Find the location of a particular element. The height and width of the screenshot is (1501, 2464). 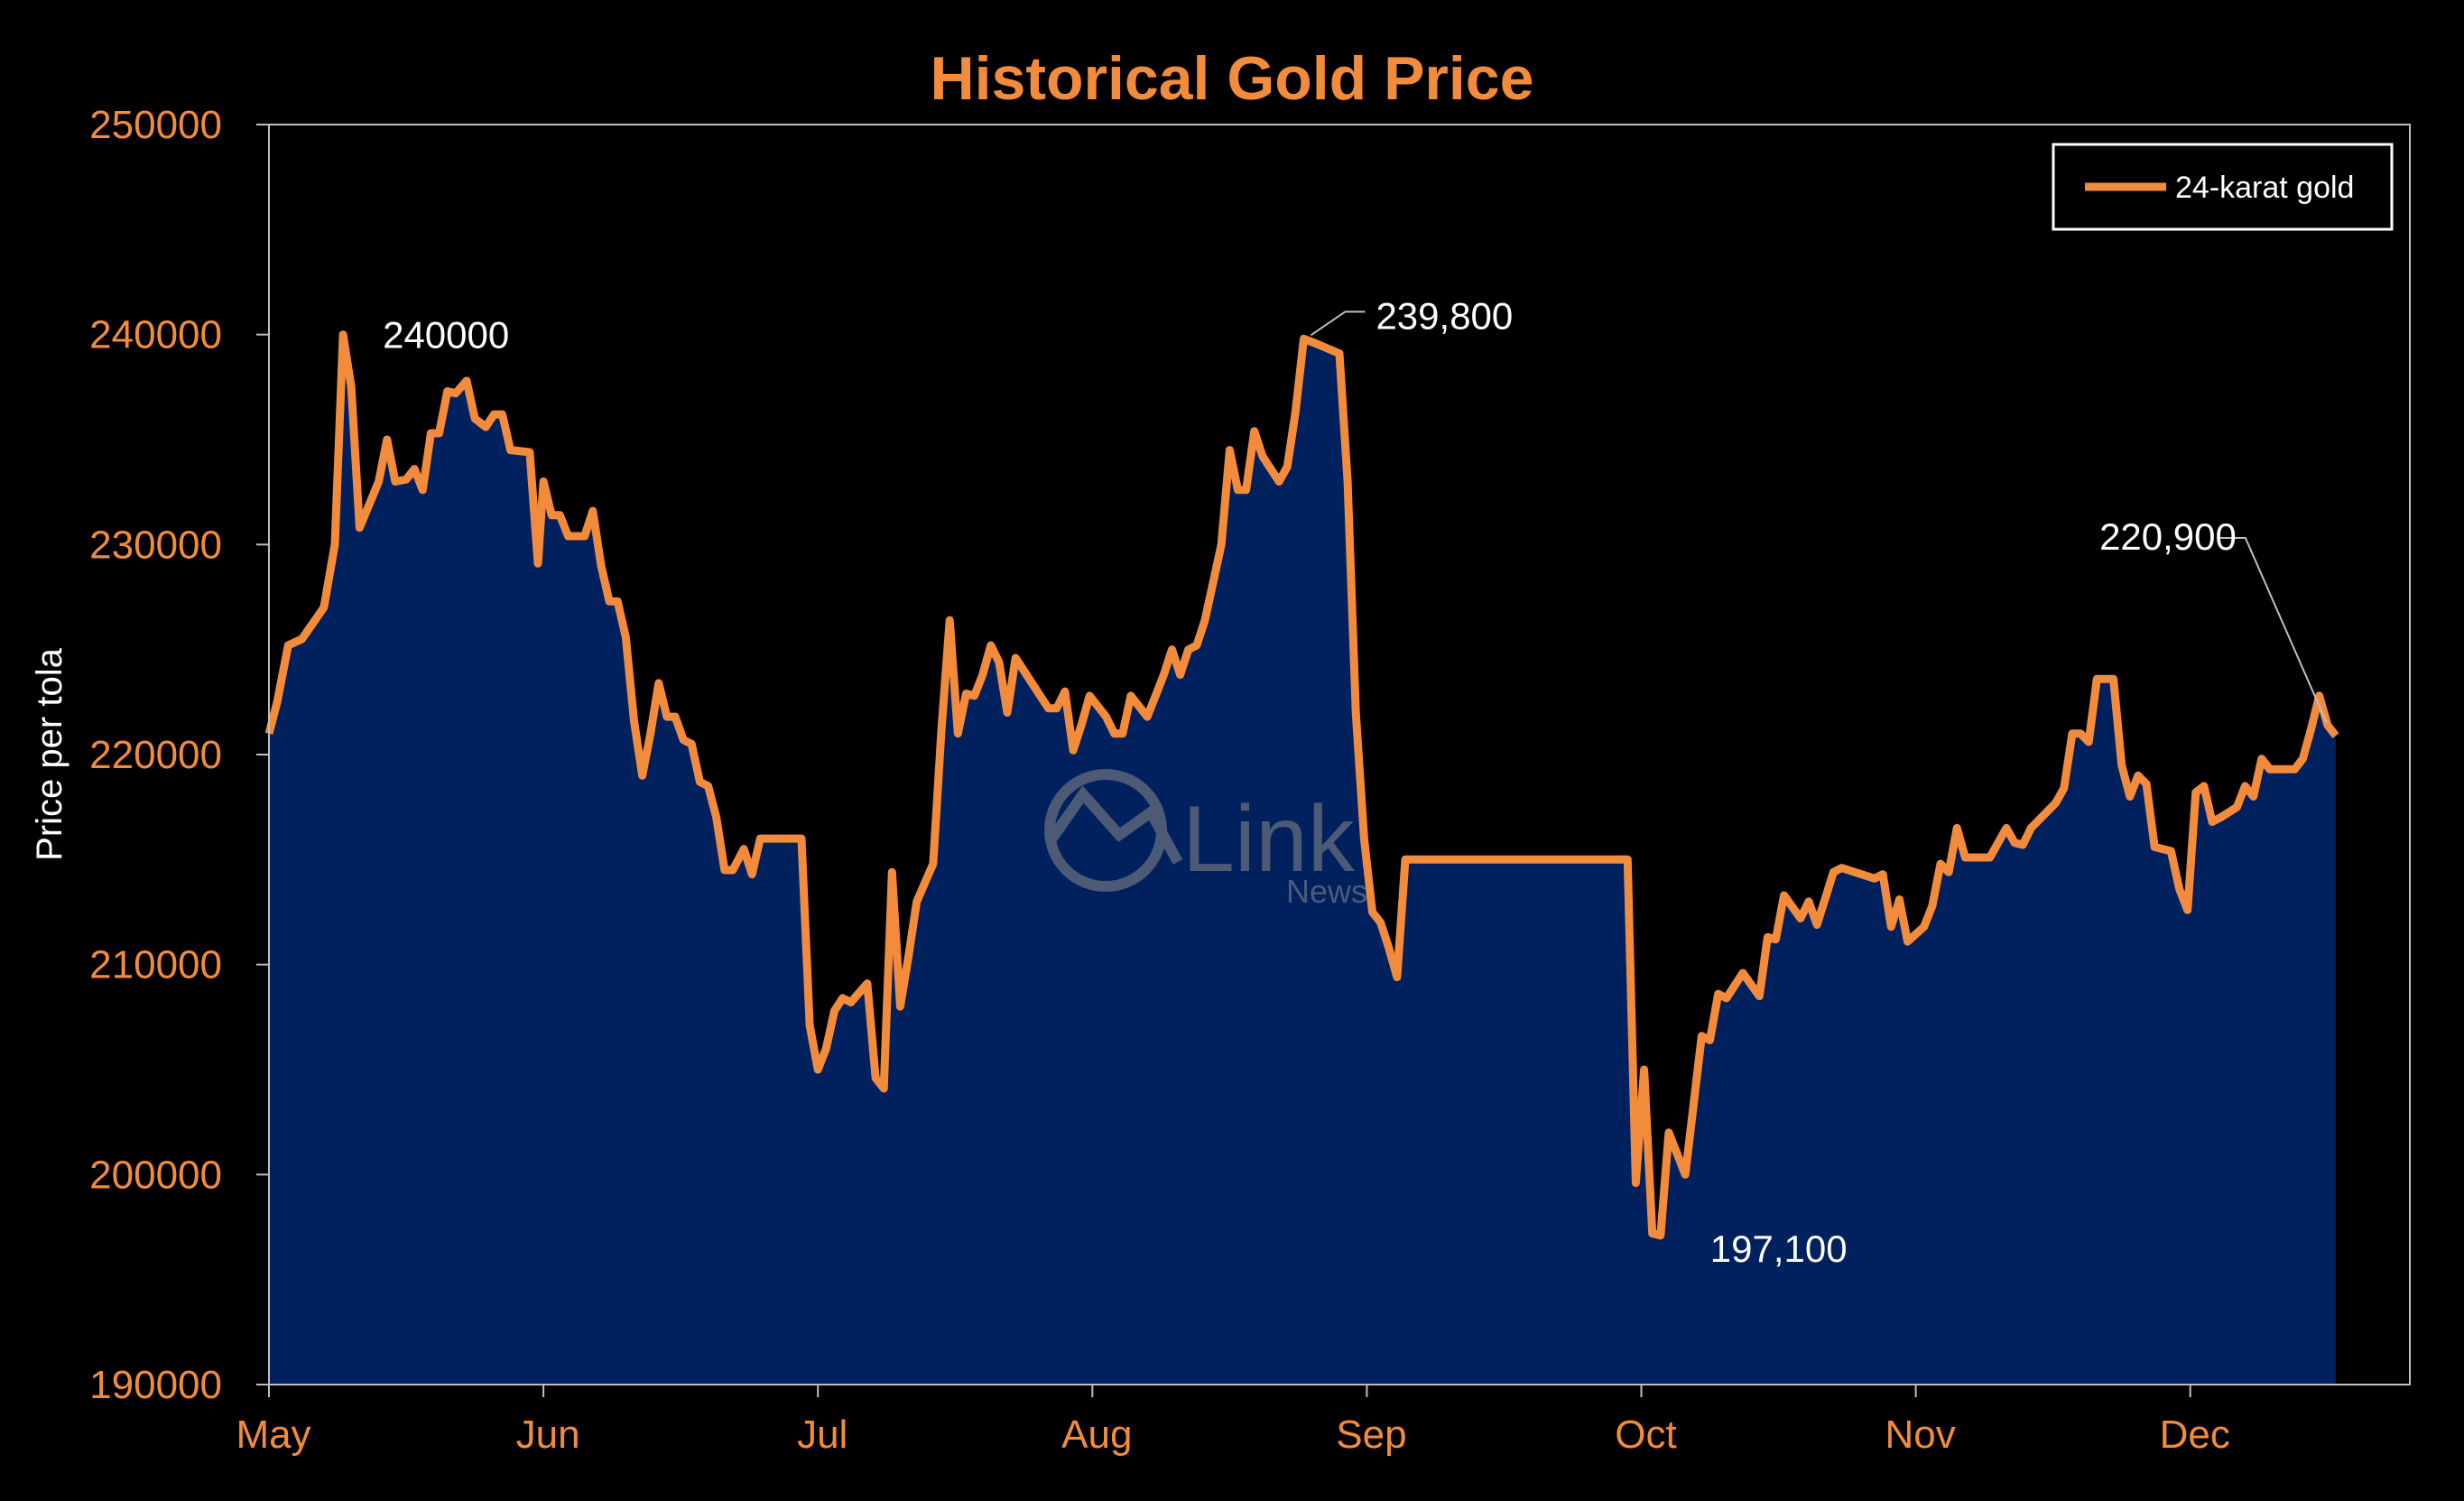

y-tick-label: 190000 is located at coordinates (155, 1385).